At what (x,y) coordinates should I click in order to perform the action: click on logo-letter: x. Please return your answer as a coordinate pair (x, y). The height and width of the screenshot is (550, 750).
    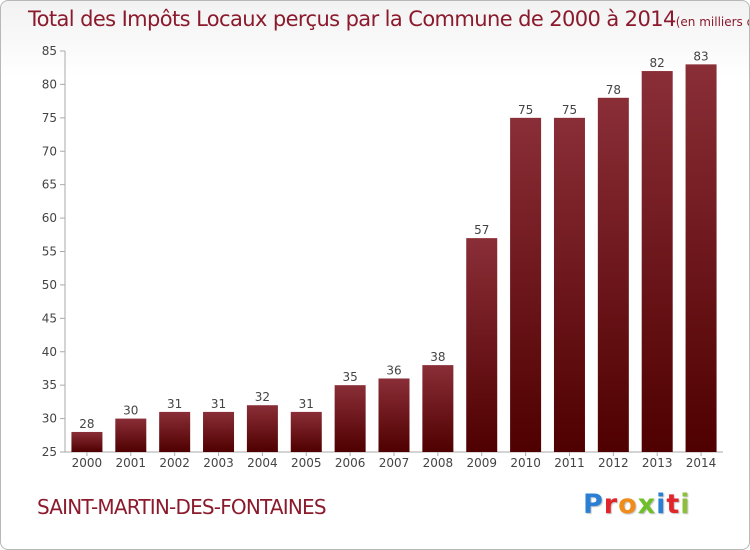
    Looking at the image, I should click on (647, 504).